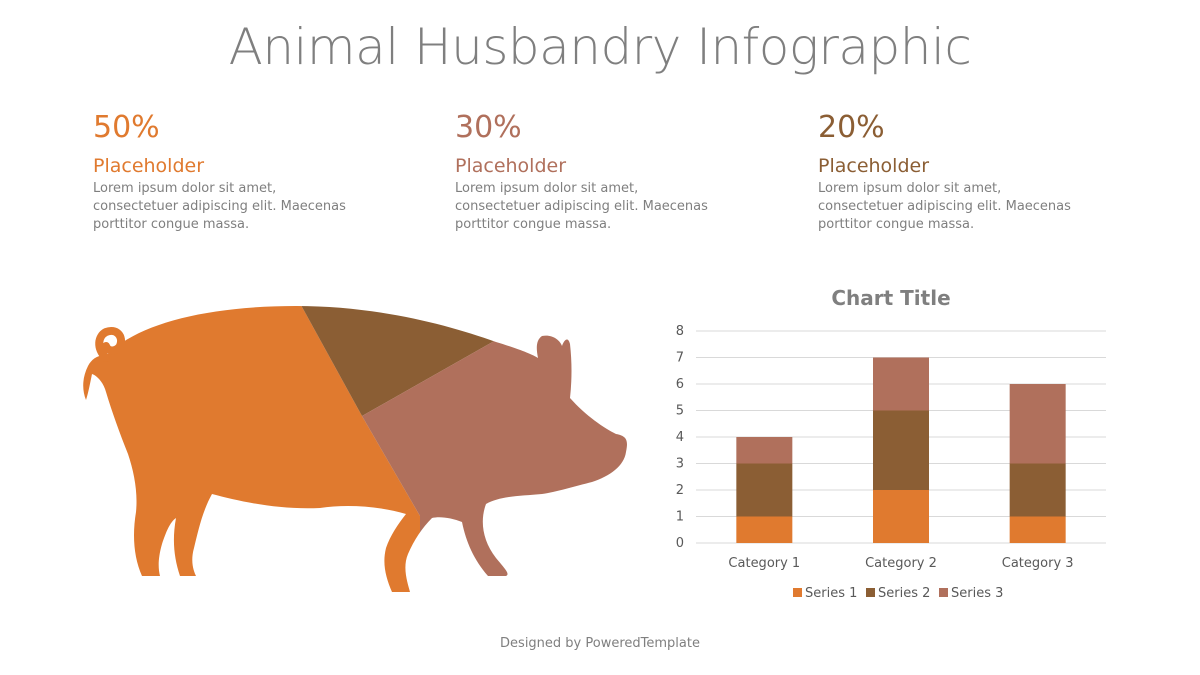  What do you see at coordinates (680, 331) in the screenshot?
I see `y-tick-label: 8` at bounding box center [680, 331].